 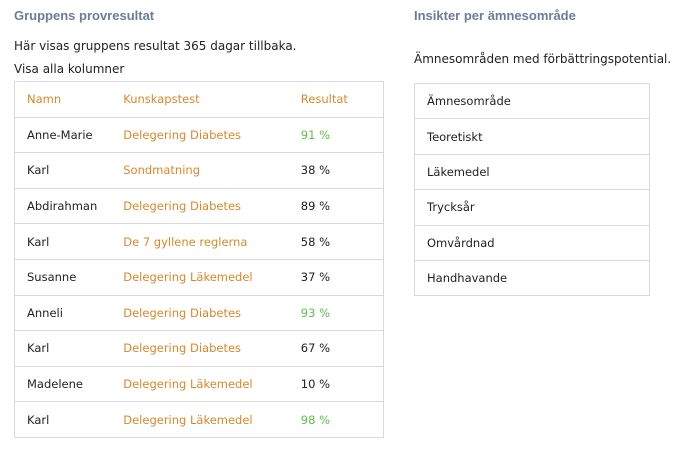 I want to click on area-row: Trycksår, so click(x=532, y=207).